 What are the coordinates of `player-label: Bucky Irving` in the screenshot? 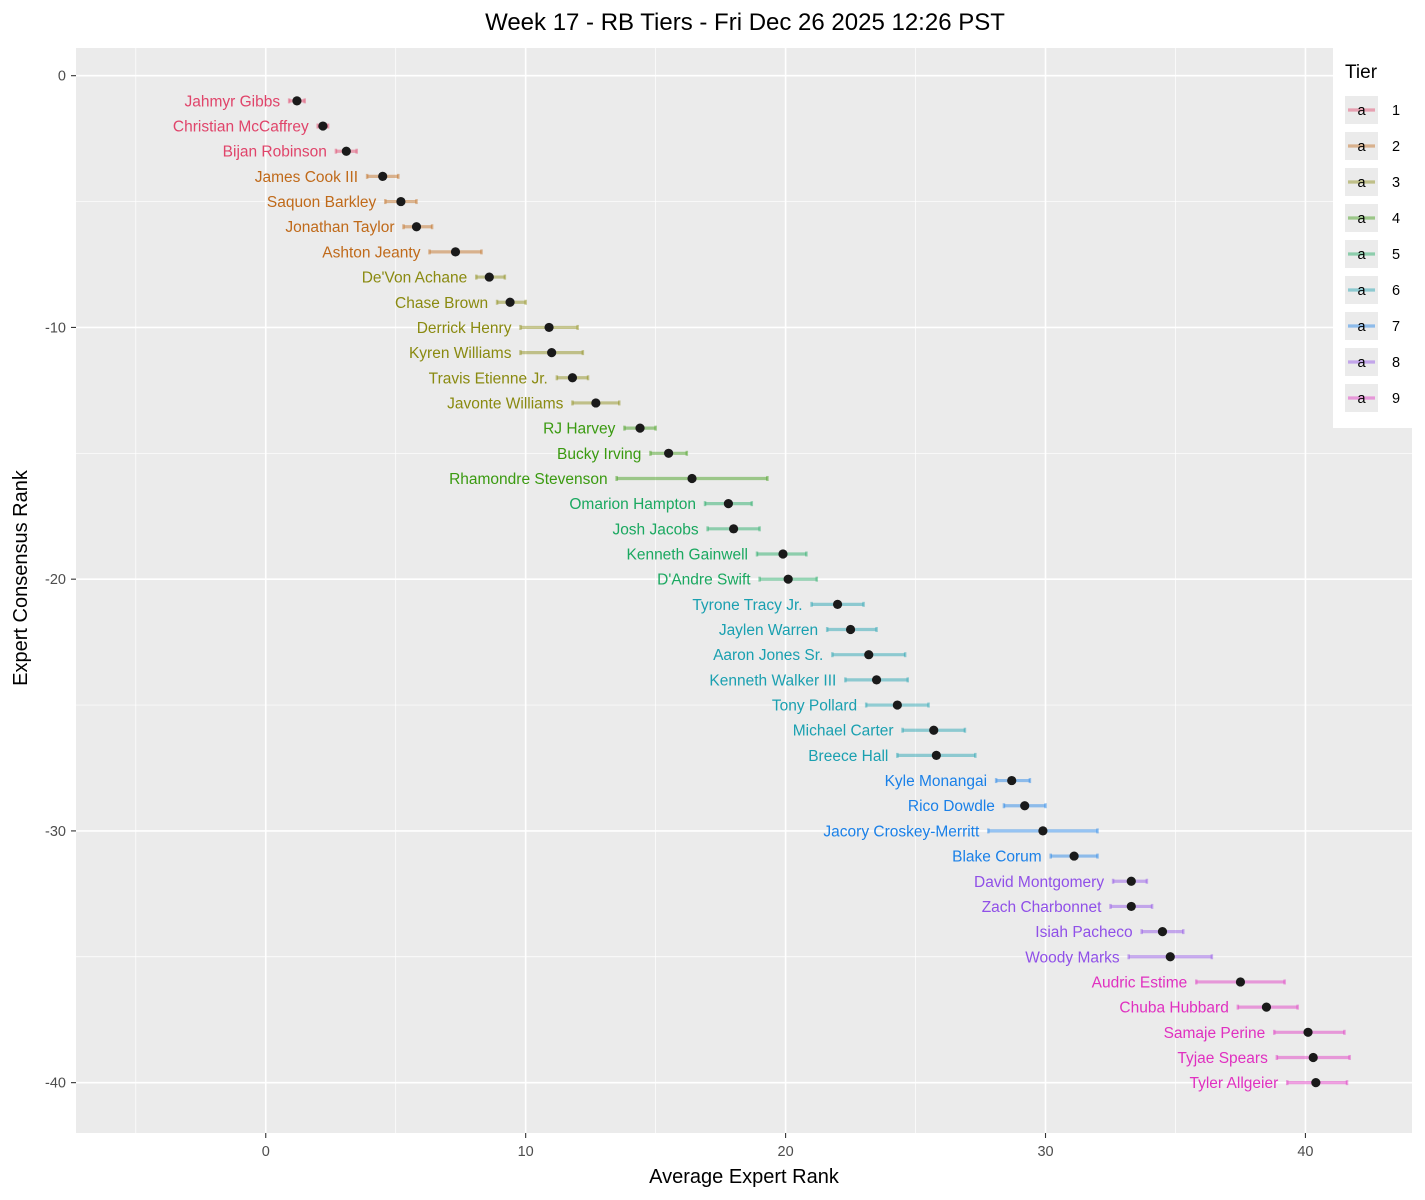 It's located at (599, 454).